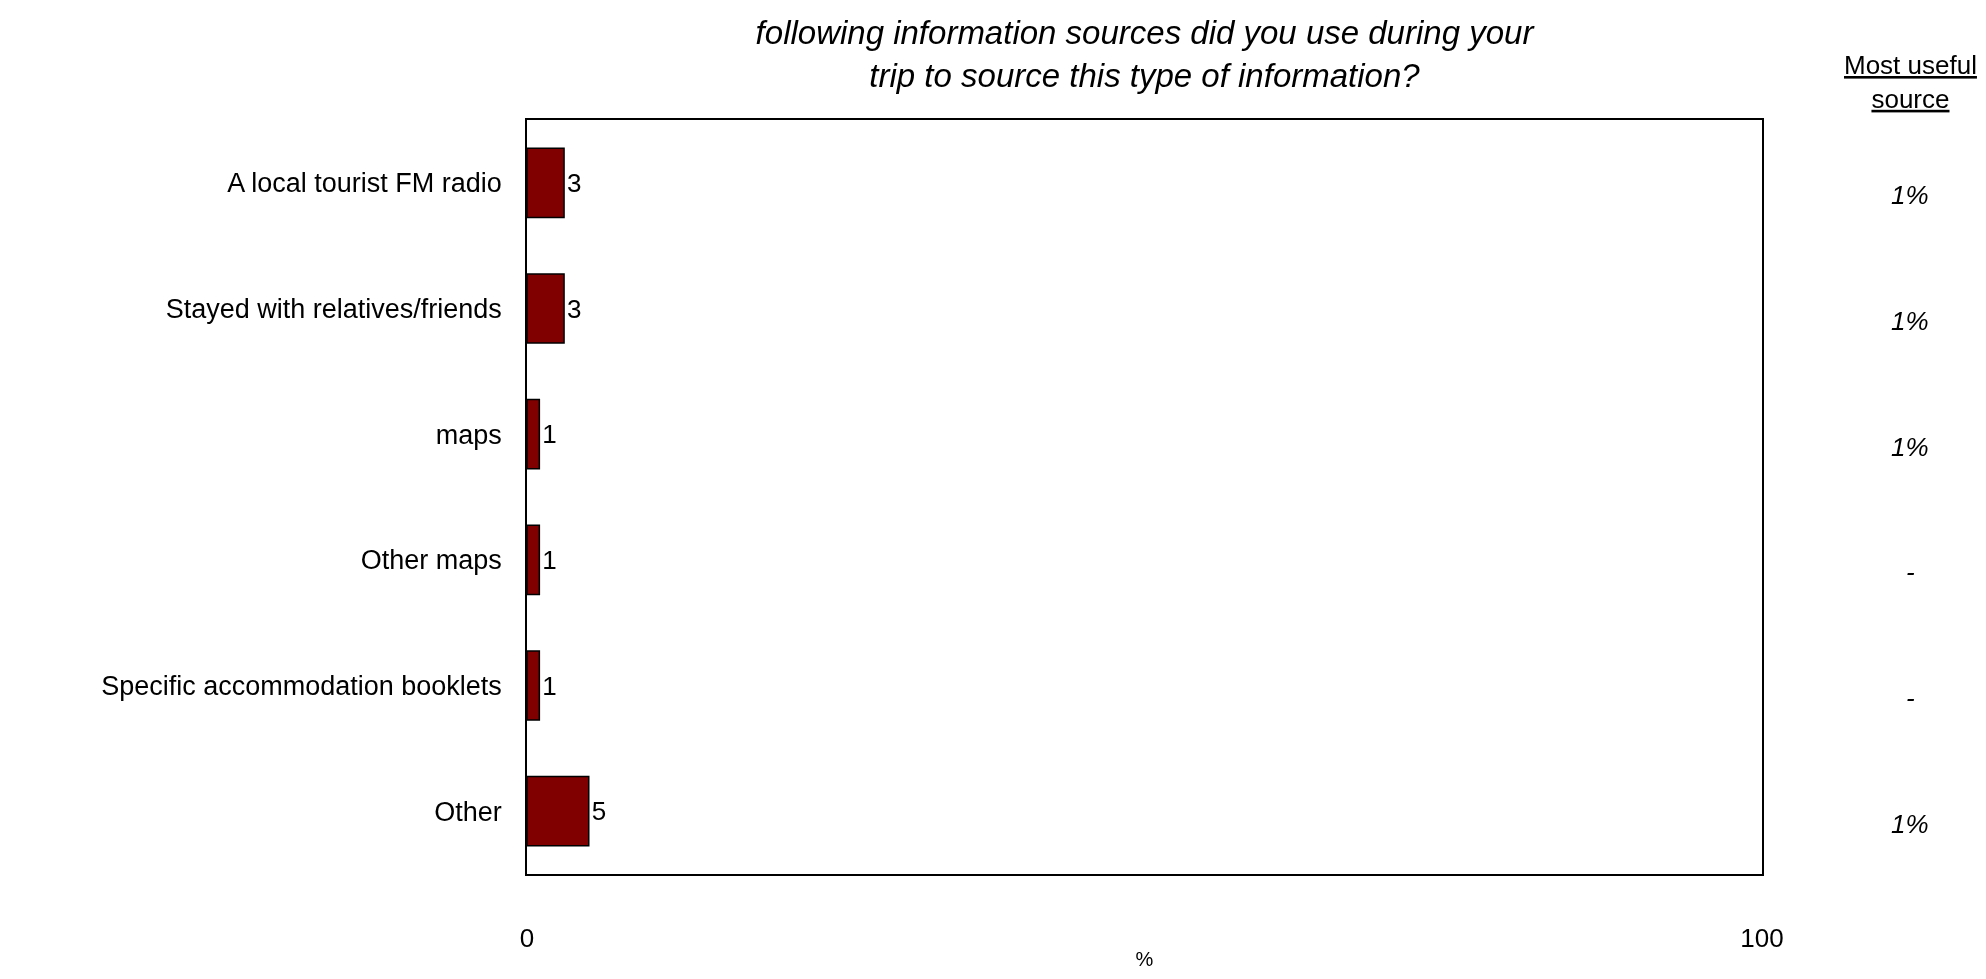 The image size is (1986, 979). What do you see at coordinates (527, 937) in the screenshot?
I see `x-tick-label: 0` at bounding box center [527, 937].